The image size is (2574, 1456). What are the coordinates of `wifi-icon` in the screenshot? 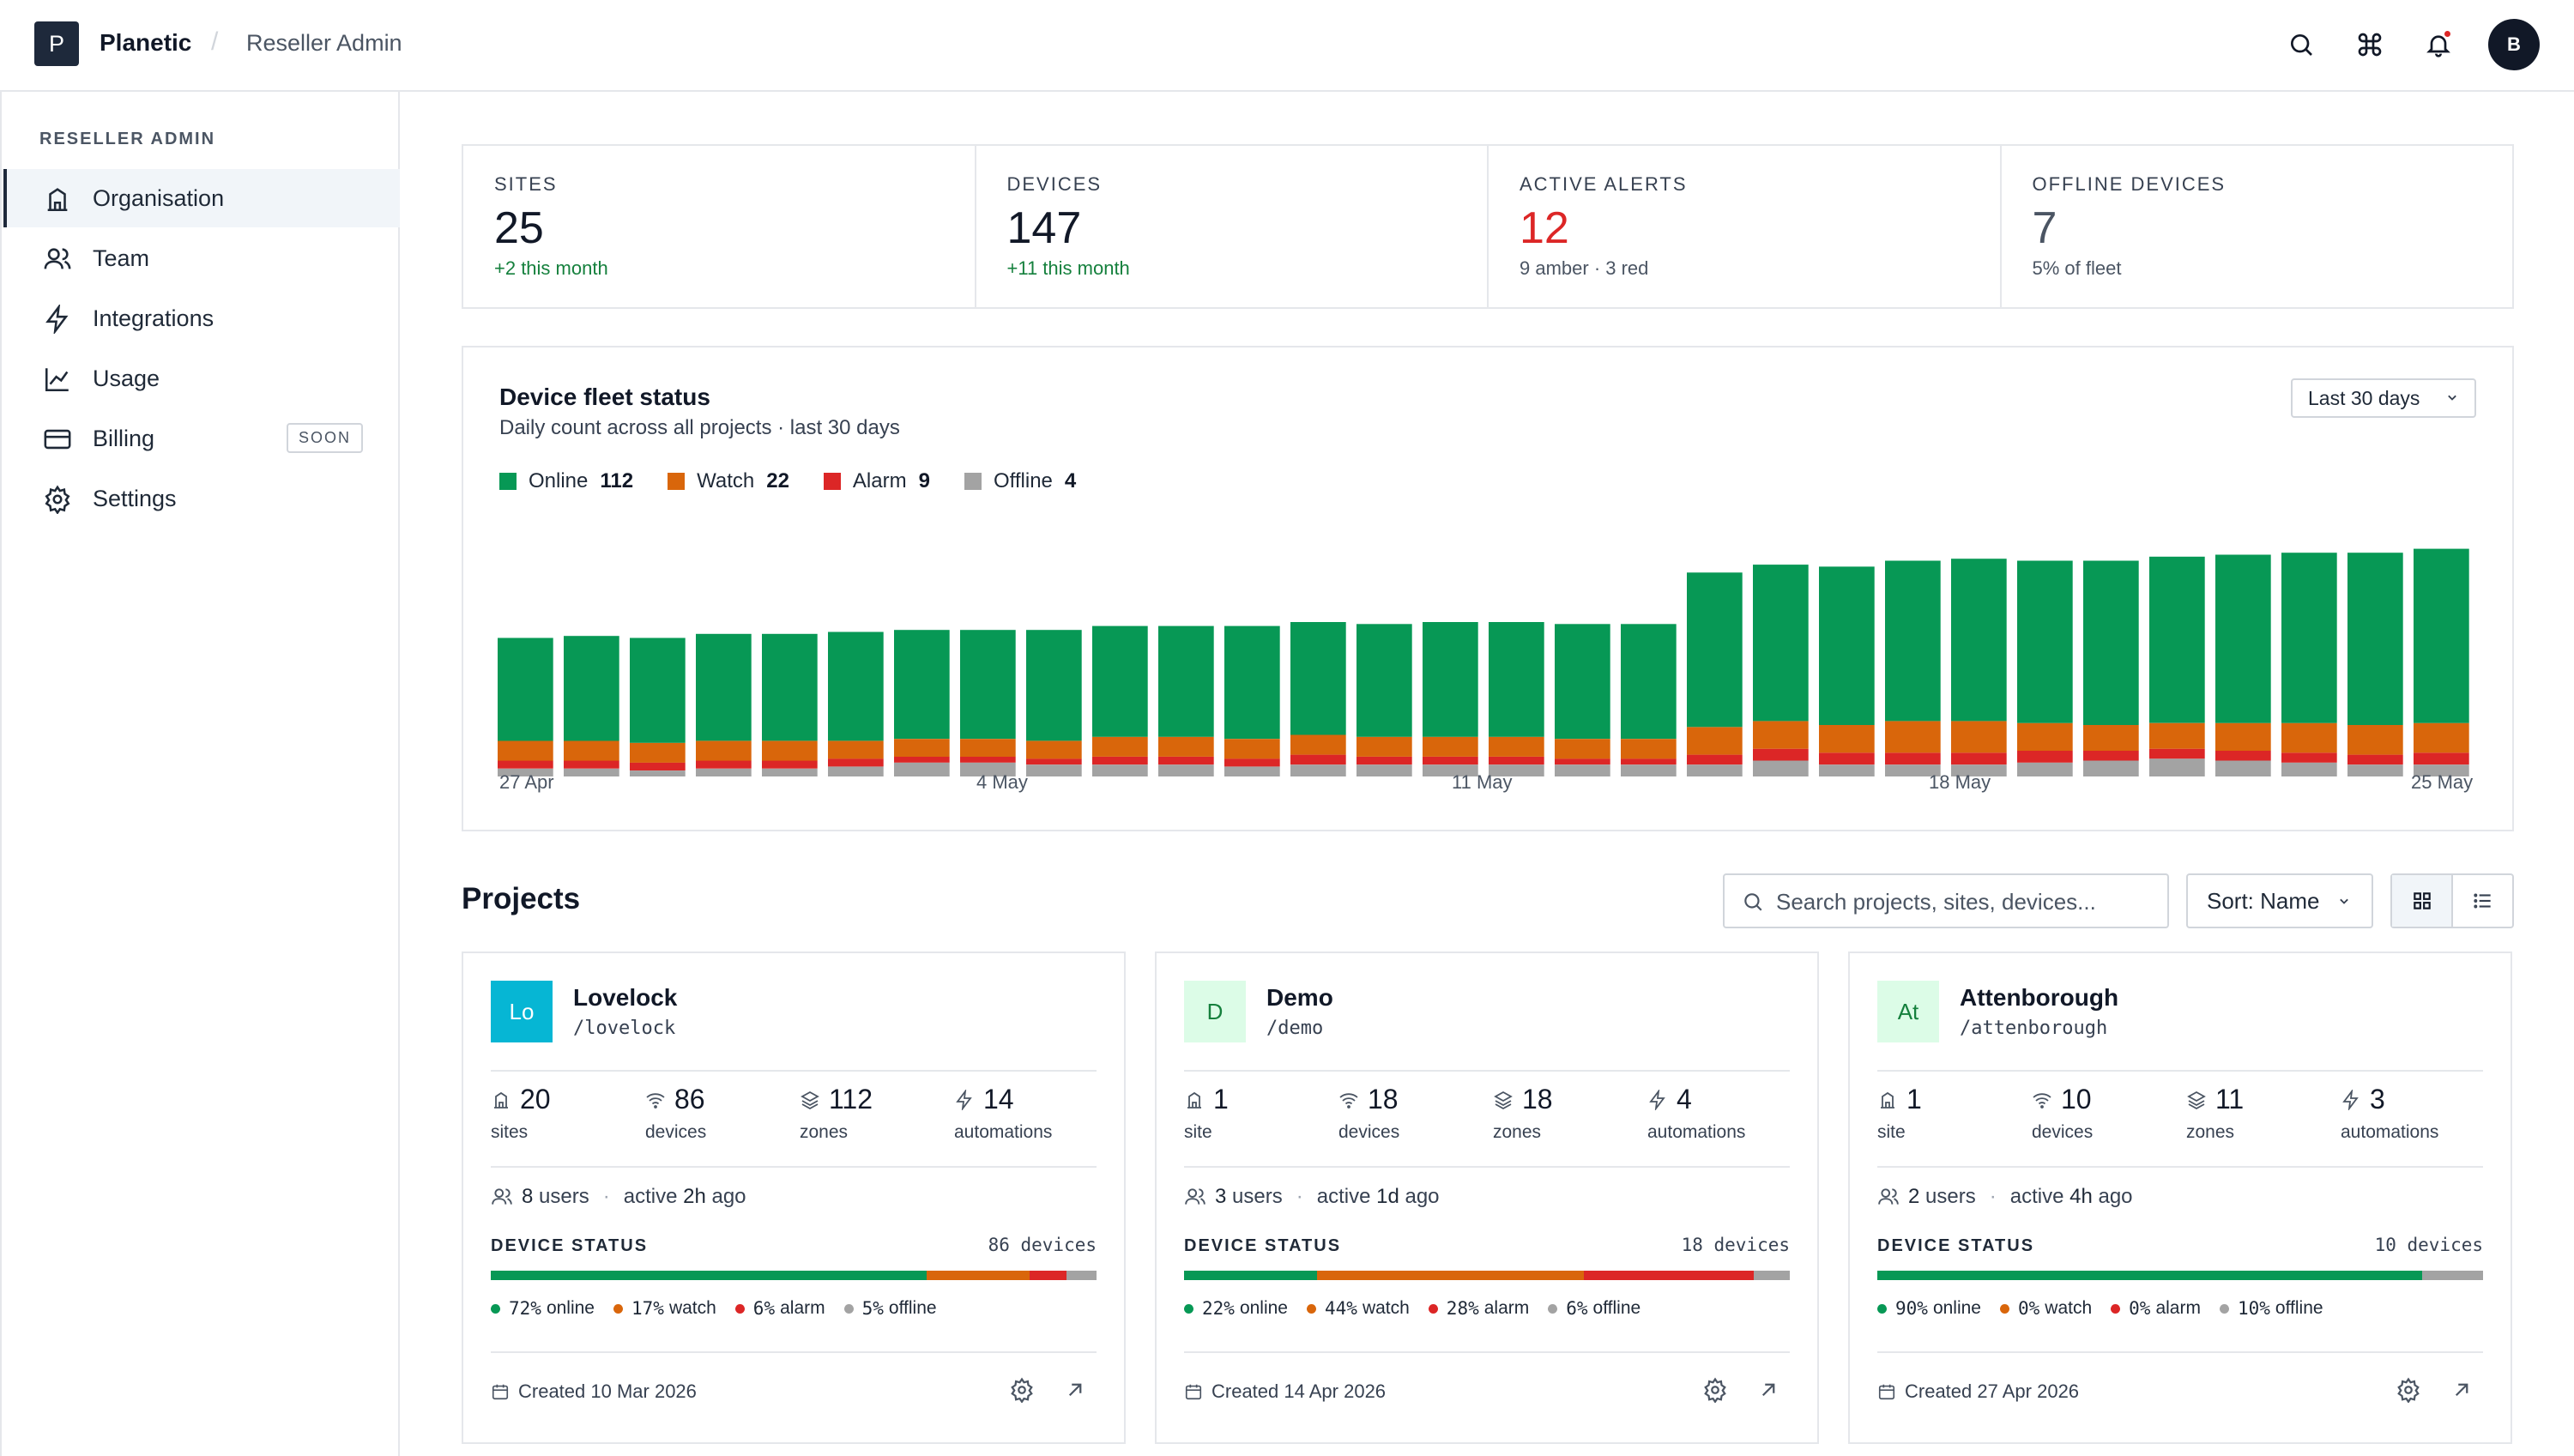 It's located at (1348, 1100).